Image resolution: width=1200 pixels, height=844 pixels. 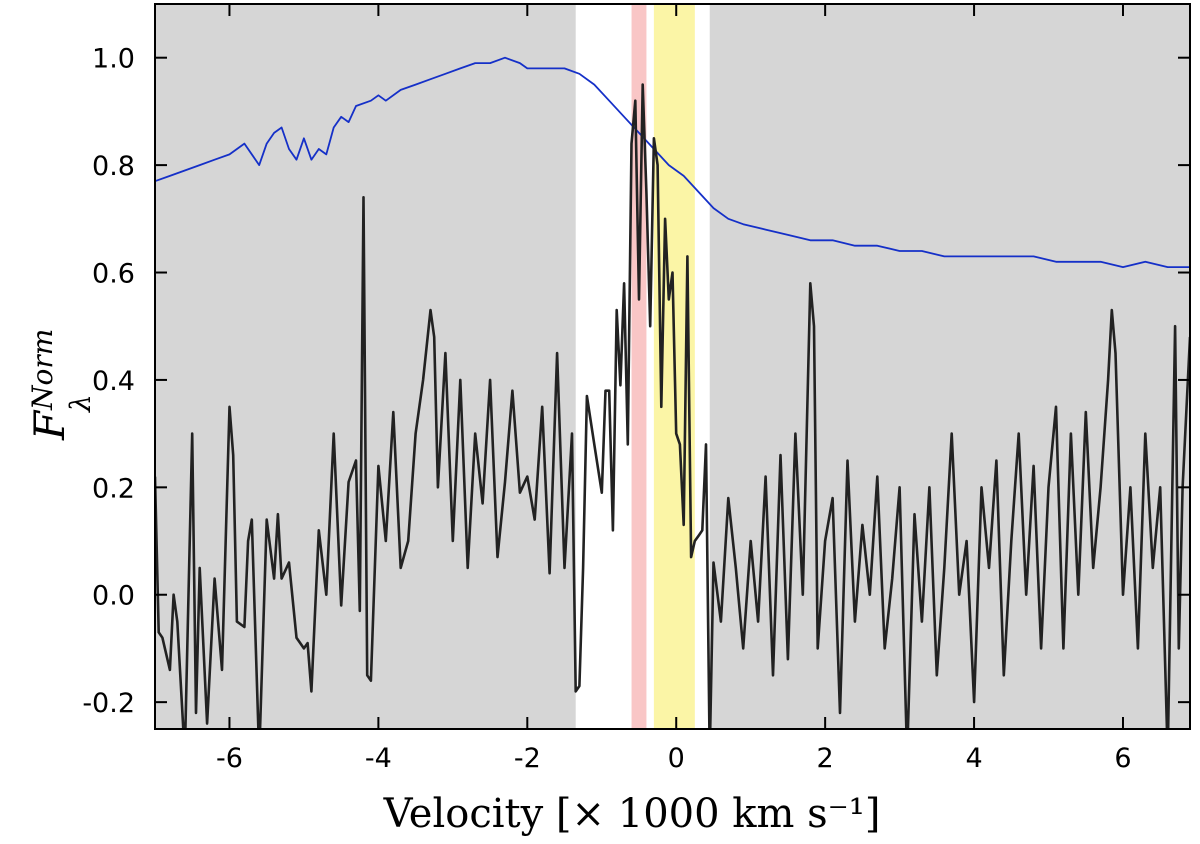 What do you see at coordinates (113, 488) in the screenshot?
I see `y-tick-label: 0.2` at bounding box center [113, 488].